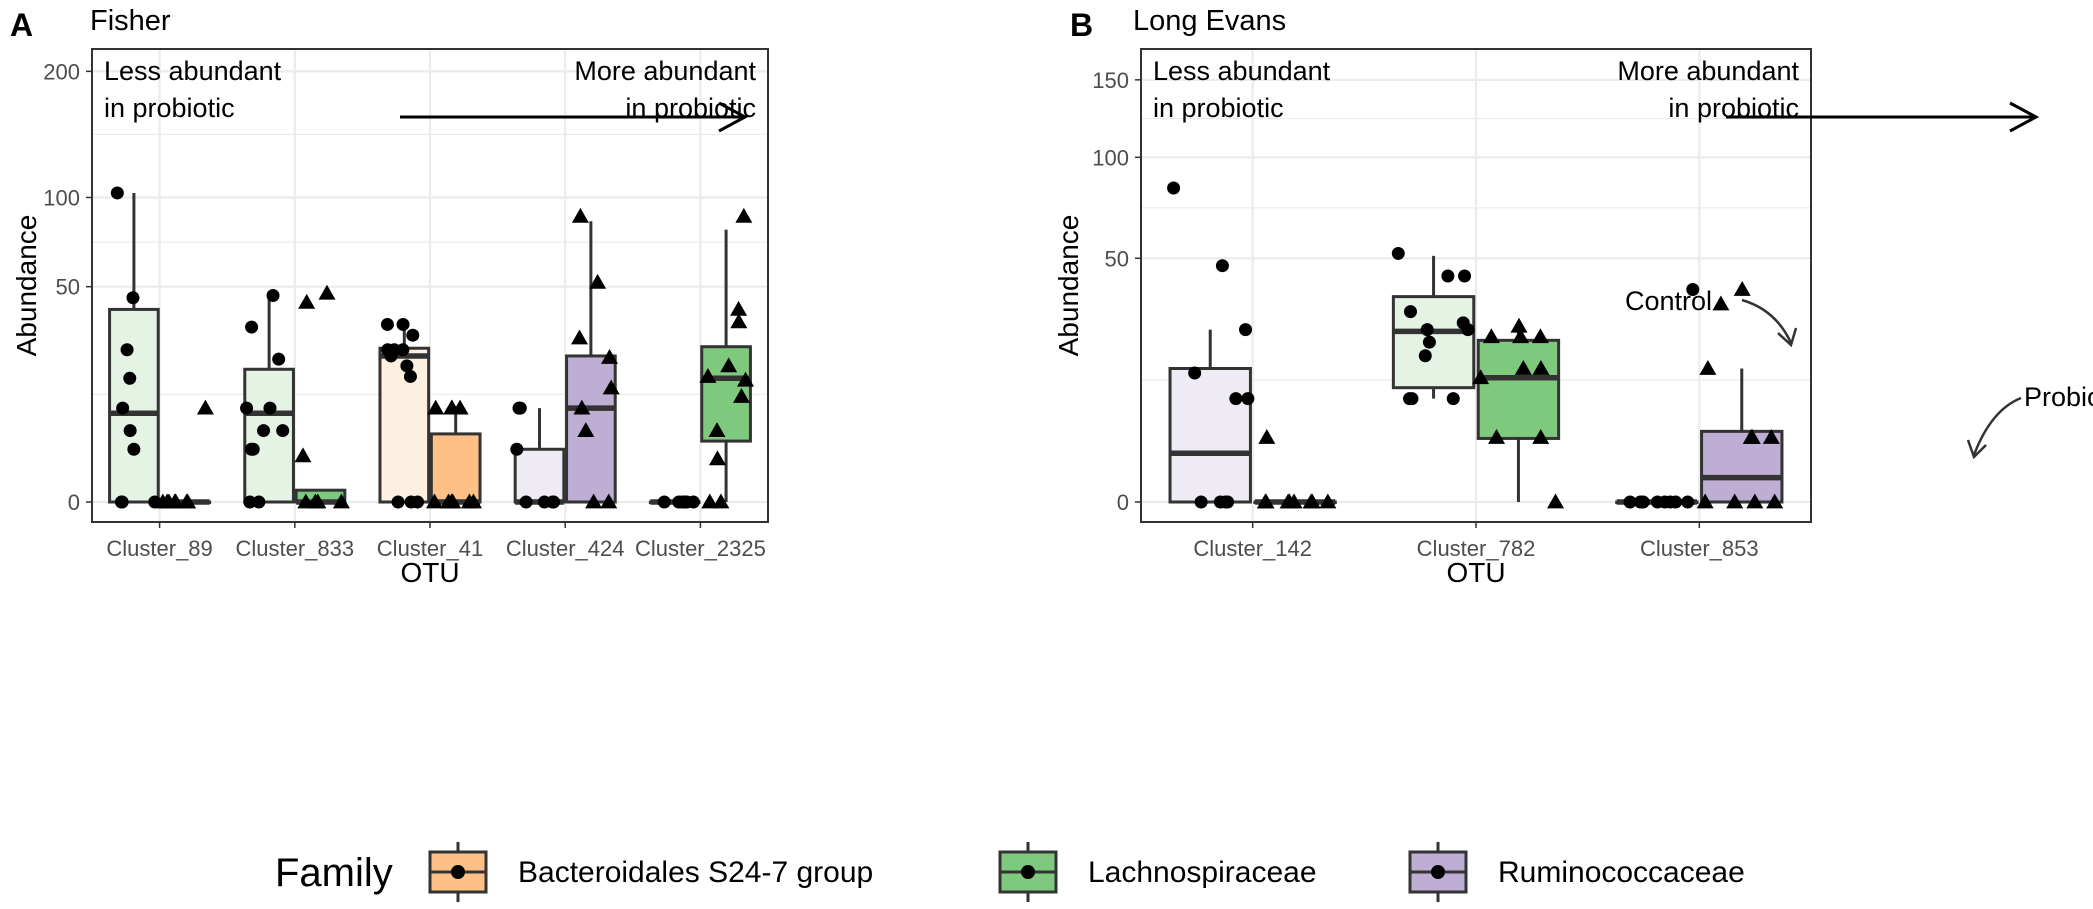 The height and width of the screenshot is (909, 2093). I want to click on legend-label: Bacteroidales S24-7 group, so click(695, 872).